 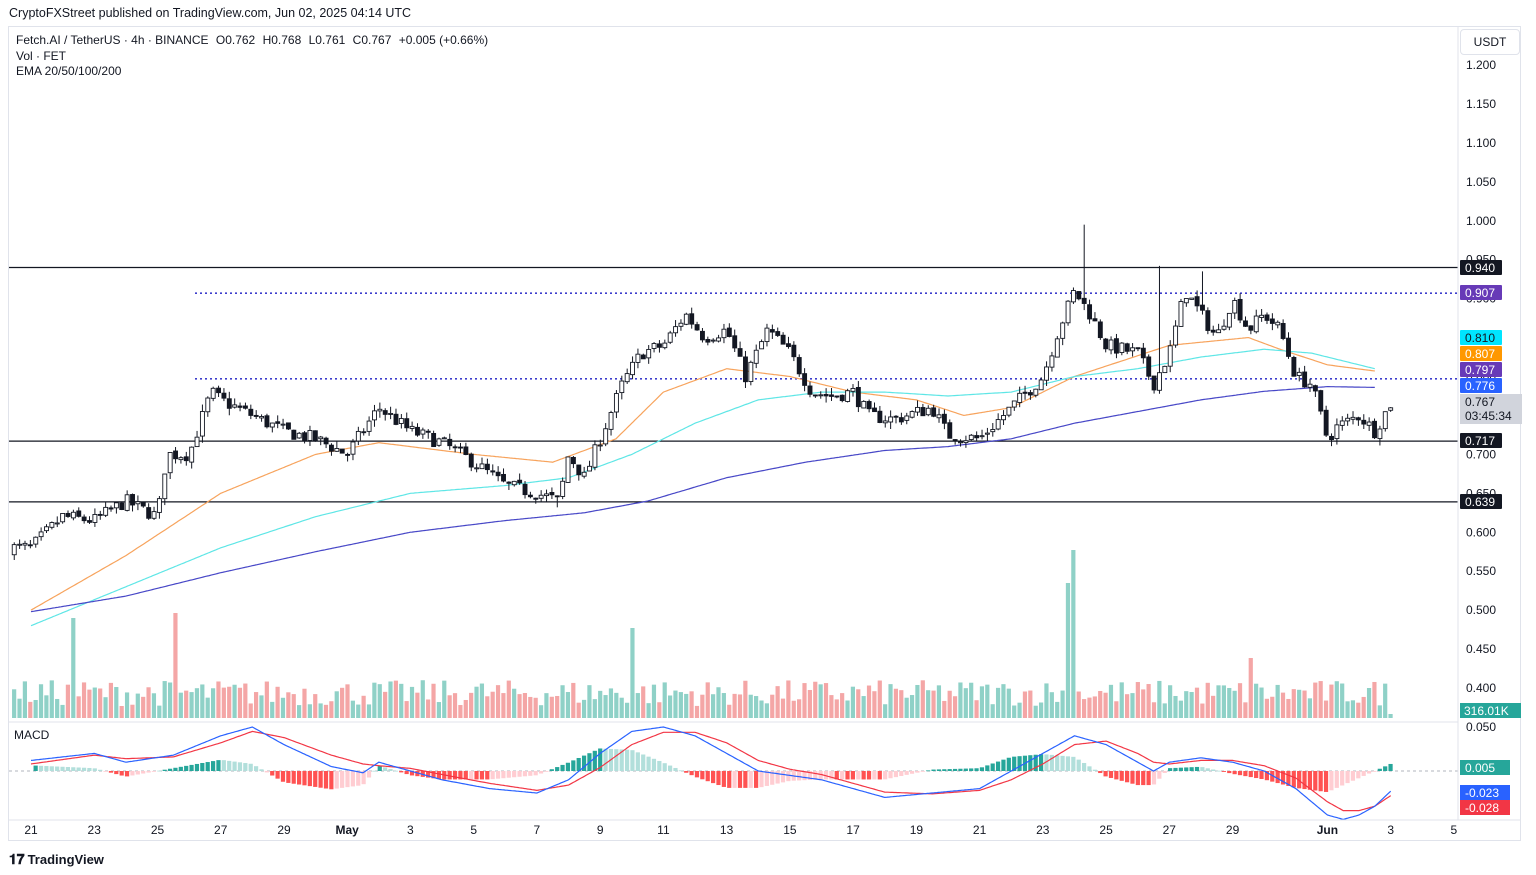 What do you see at coordinates (1490, 710) in the screenshot?
I see `volume-tag-bg` at bounding box center [1490, 710].